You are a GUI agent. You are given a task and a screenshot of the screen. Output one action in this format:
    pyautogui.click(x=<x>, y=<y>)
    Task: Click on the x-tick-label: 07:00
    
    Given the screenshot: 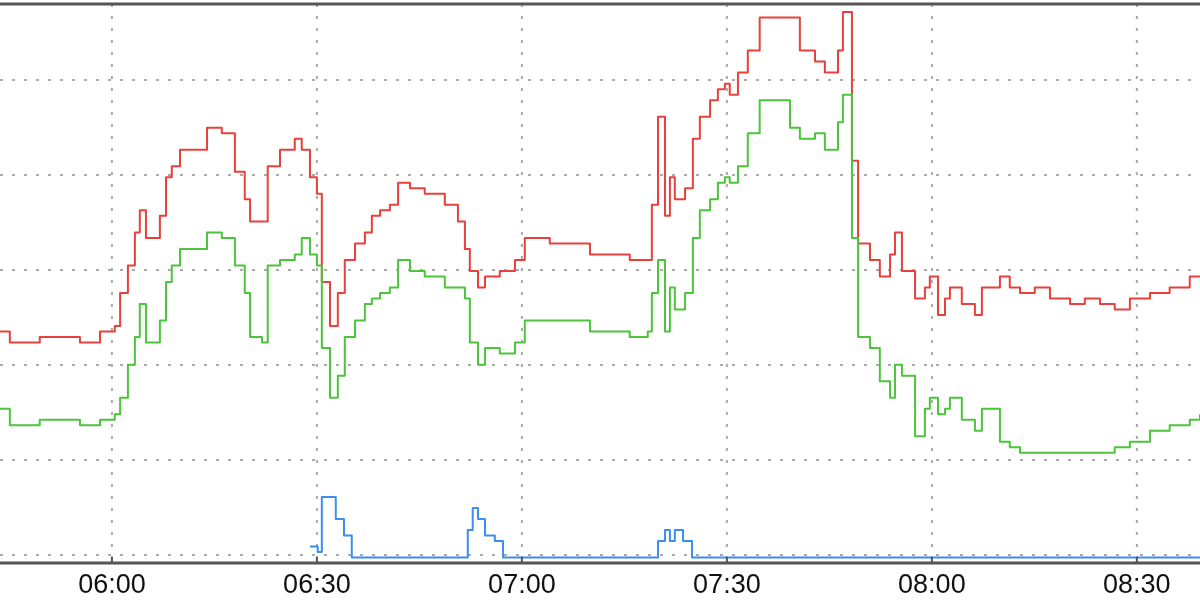 What is the action you would take?
    pyautogui.click(x=522, y=584)
    